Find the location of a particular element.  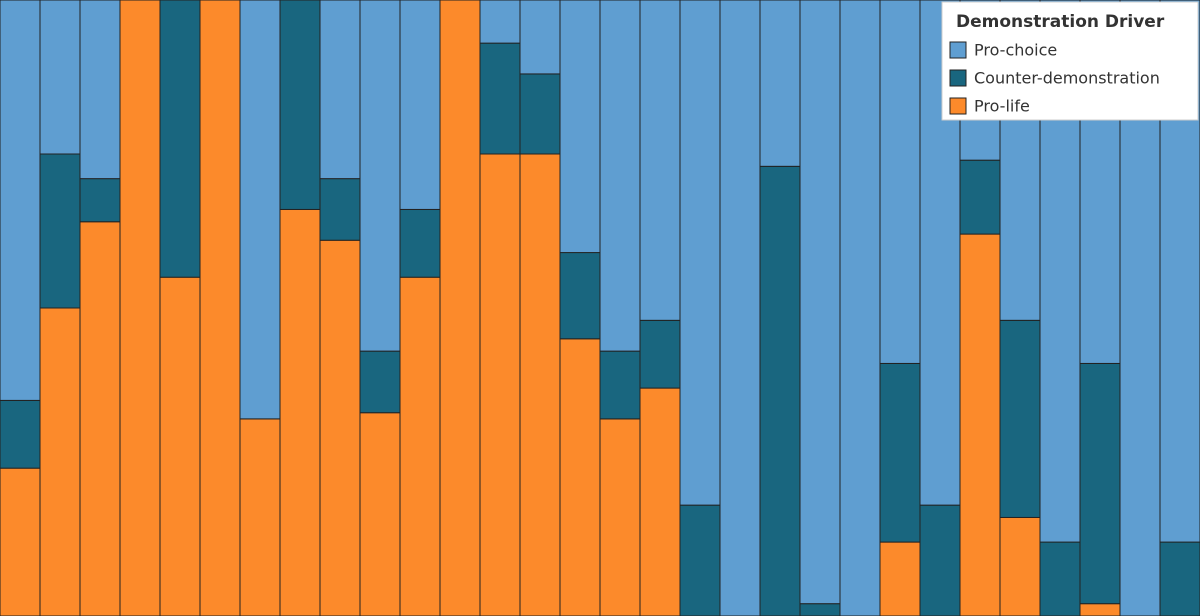

legend-box is located at coordinates (1070, 61).